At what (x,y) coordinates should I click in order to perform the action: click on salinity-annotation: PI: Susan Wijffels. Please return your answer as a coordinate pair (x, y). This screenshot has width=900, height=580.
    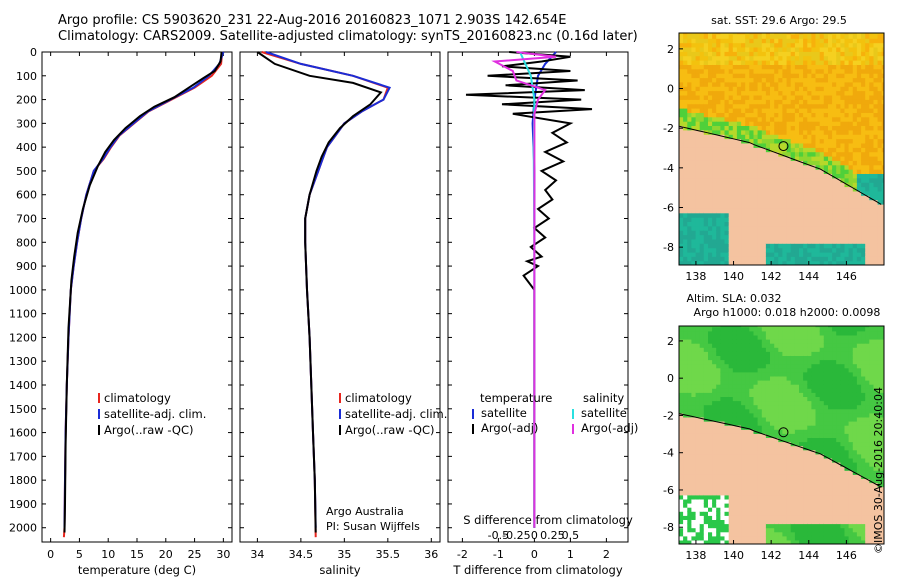
    Looking at the image, I should click on (373, 526).